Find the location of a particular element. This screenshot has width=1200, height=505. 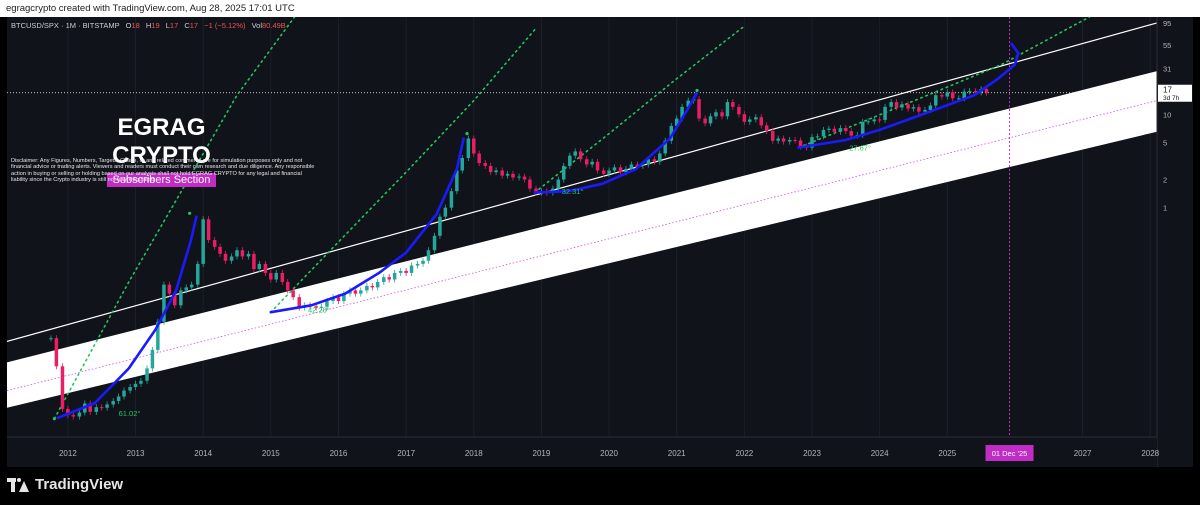

highlight-date-tag is located at coordinates (1009, 453).